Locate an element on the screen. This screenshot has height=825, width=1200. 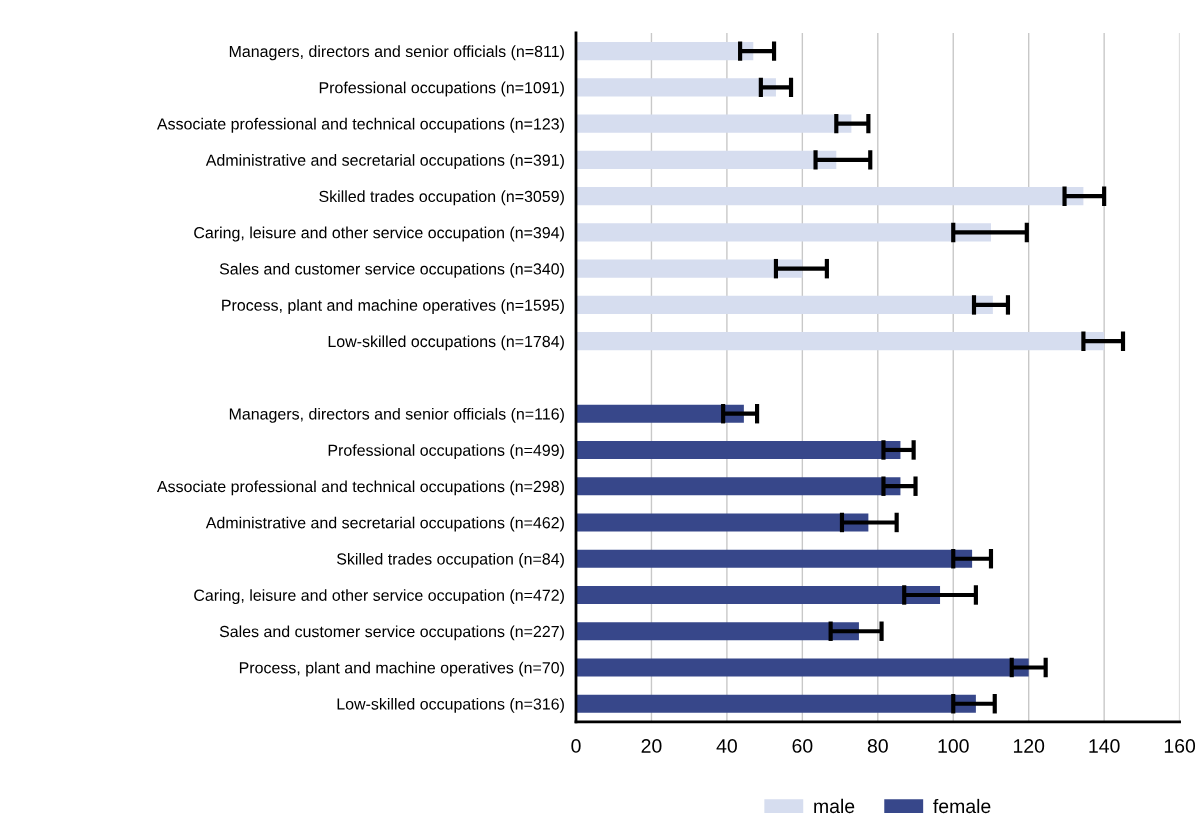
x-tick-label: 140 is located at coordinates (1104, 746).